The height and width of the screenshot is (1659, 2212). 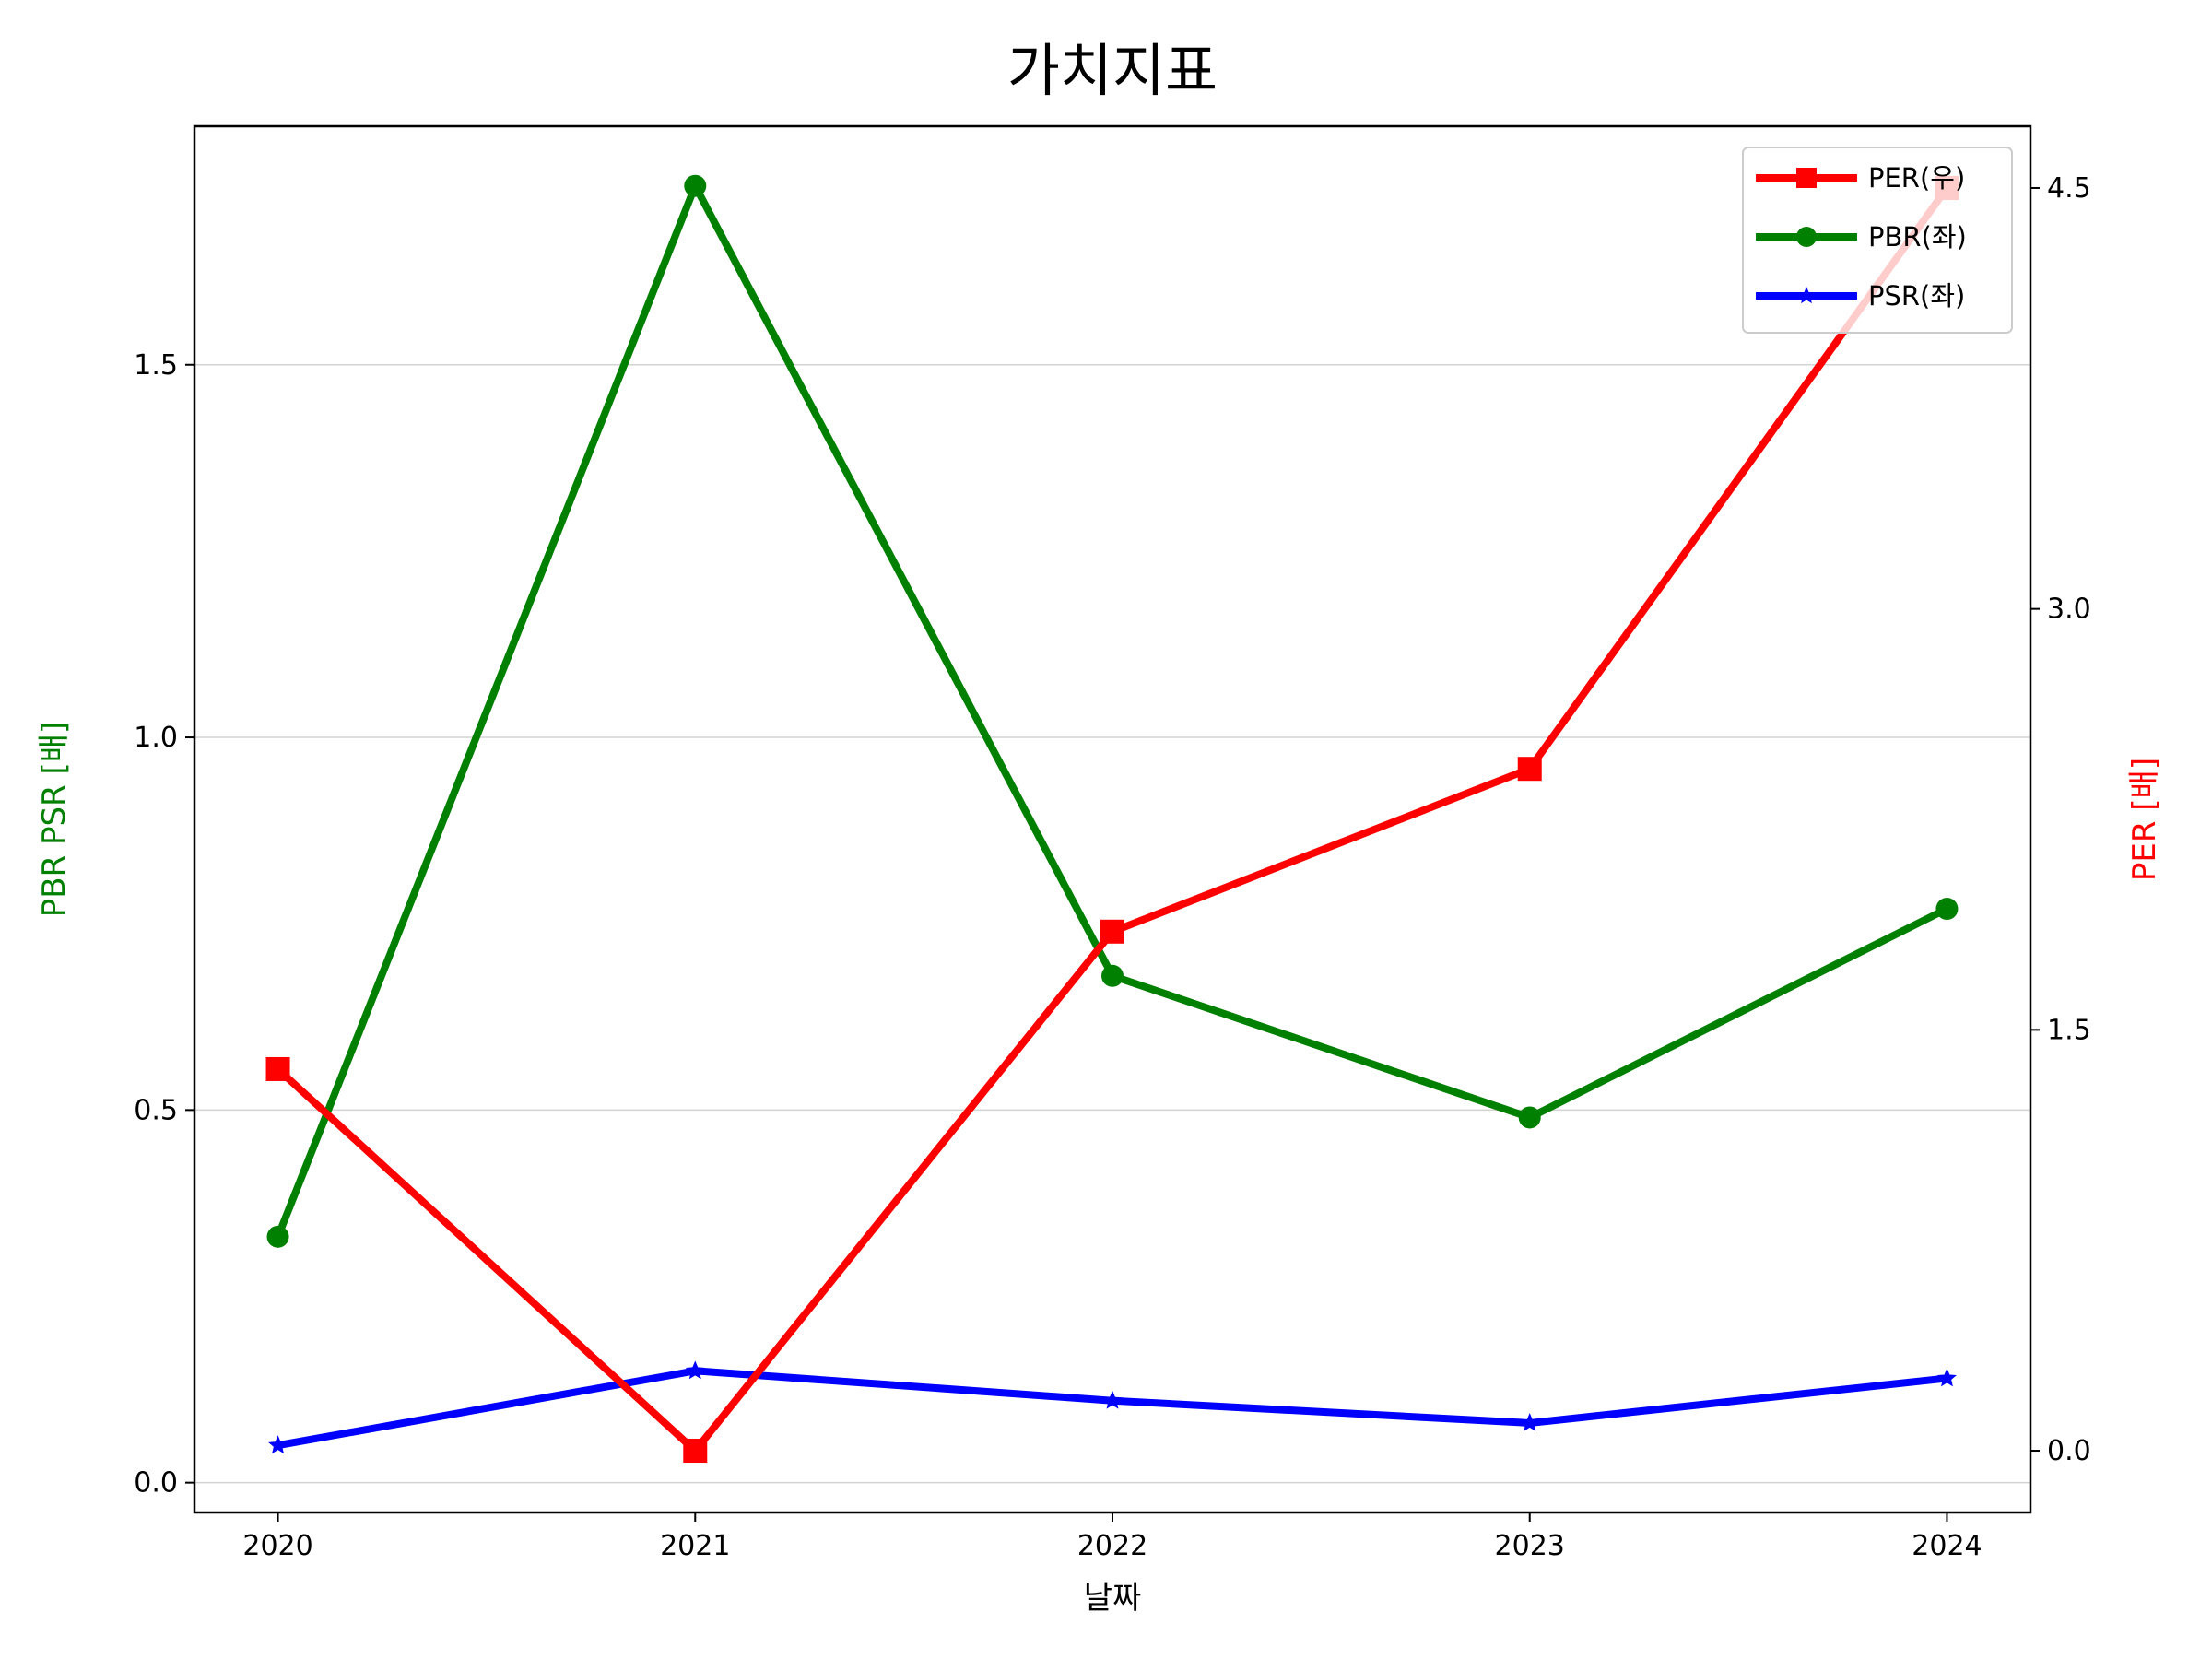 What do you see at coordinates (1860, 178) in the screenshot?
I see `legend-entry: PER(우)` at bounding box center [1860, 178].